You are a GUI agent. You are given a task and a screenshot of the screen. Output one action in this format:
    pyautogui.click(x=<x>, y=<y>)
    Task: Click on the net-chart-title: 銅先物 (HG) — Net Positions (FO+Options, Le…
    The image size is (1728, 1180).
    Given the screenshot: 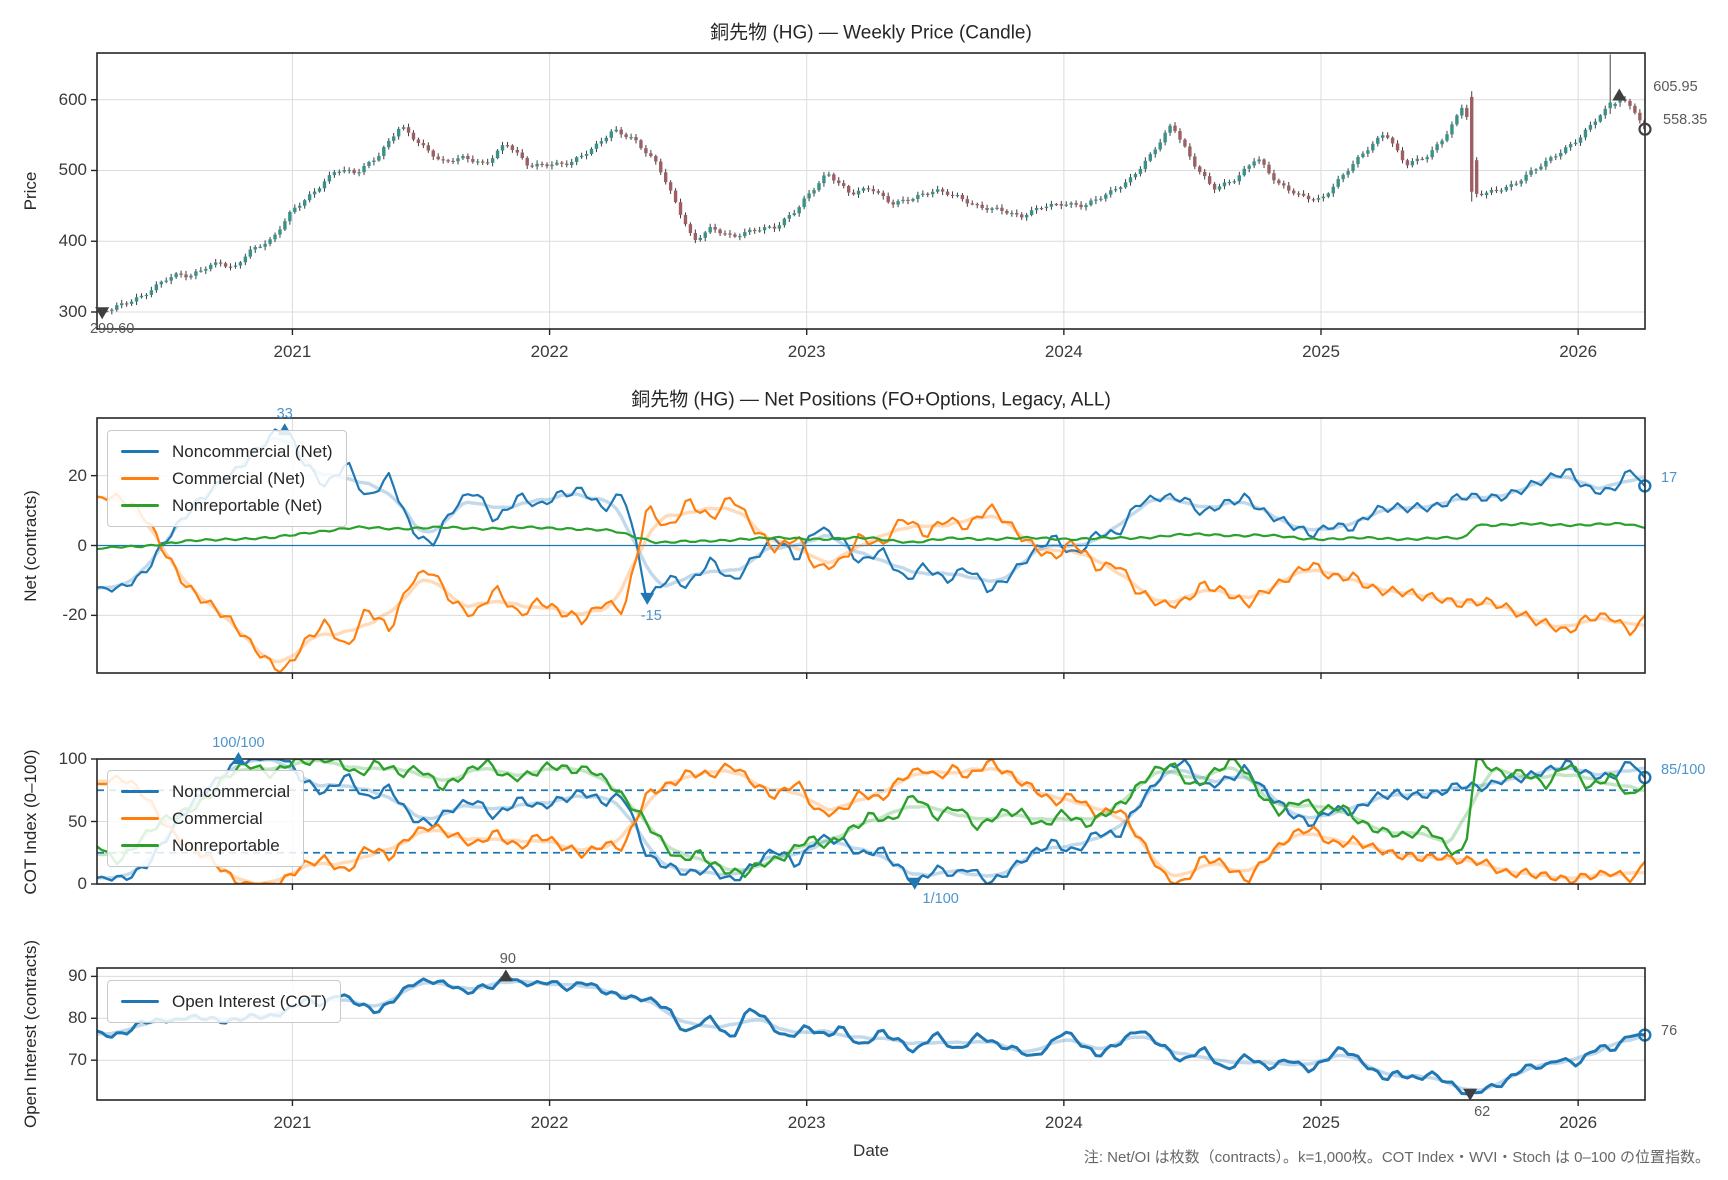 What is the action you would take?
    pyautogui.click(x=871, y=400)
    